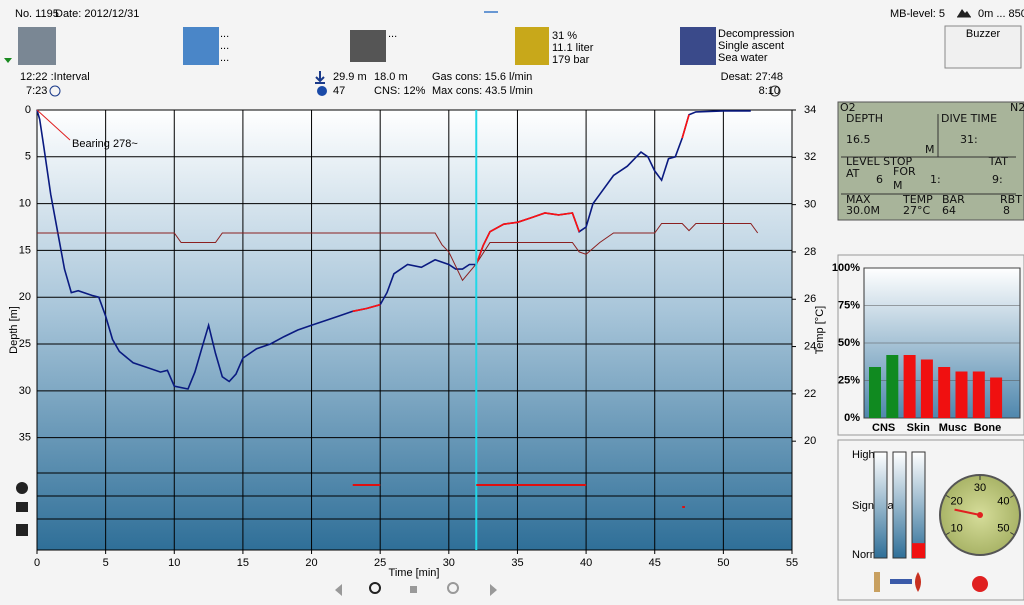 This screenshot has width=1024, height=605. Describe the element at coordinates (368, 46) in the screenshot. I see `camera-icon` at that location.